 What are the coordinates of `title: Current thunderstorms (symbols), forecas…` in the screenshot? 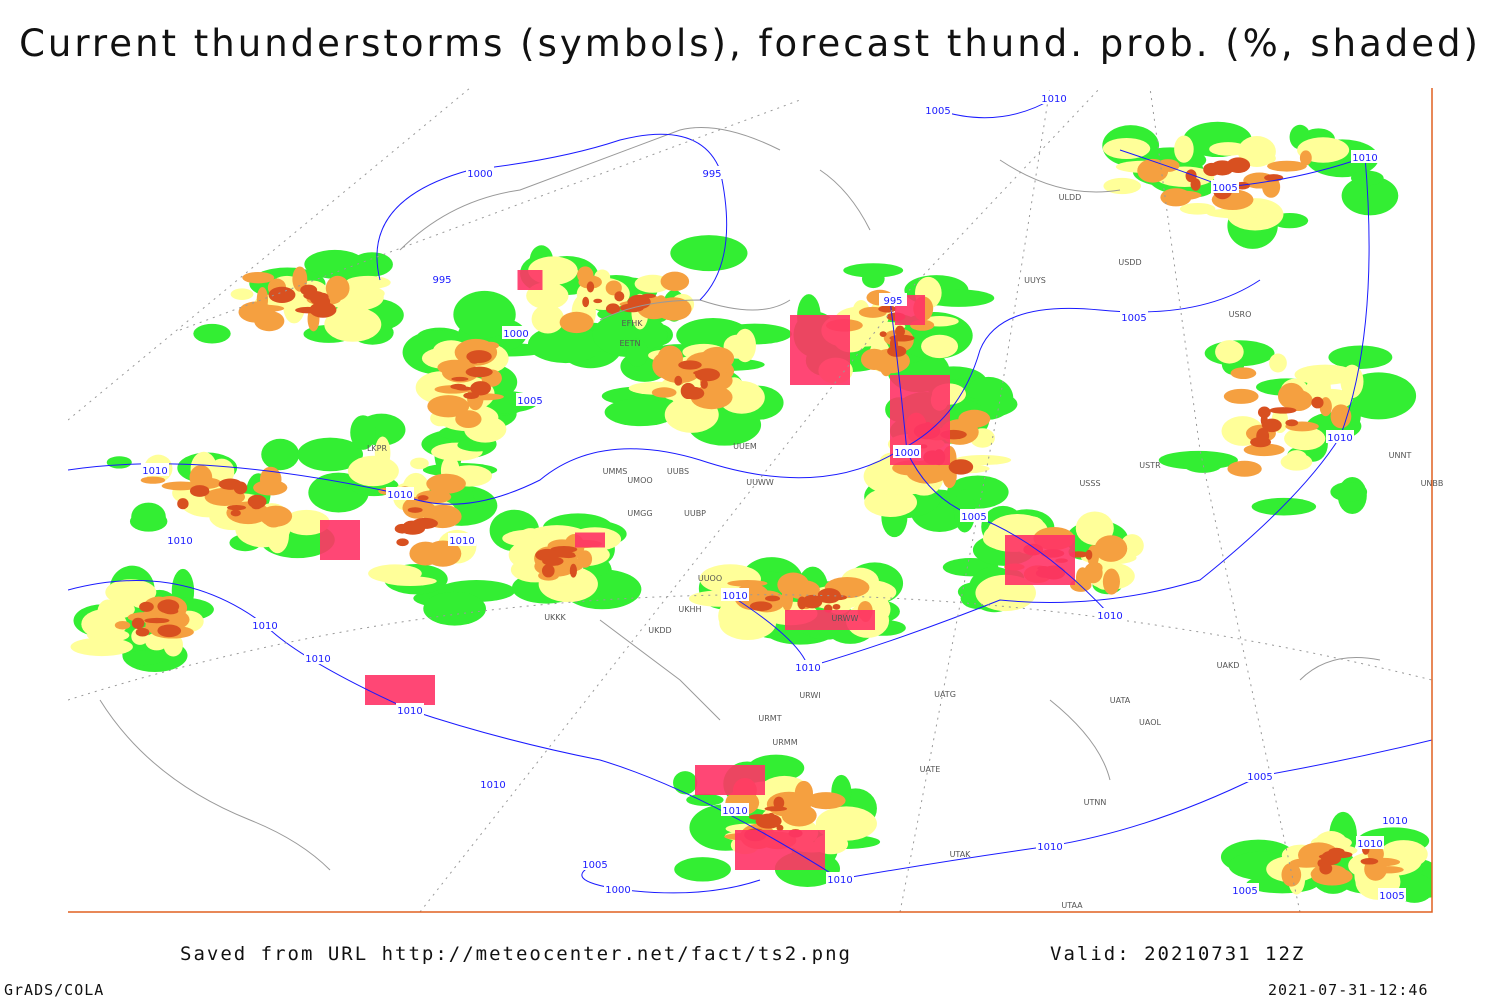 It's located at (750, 43).